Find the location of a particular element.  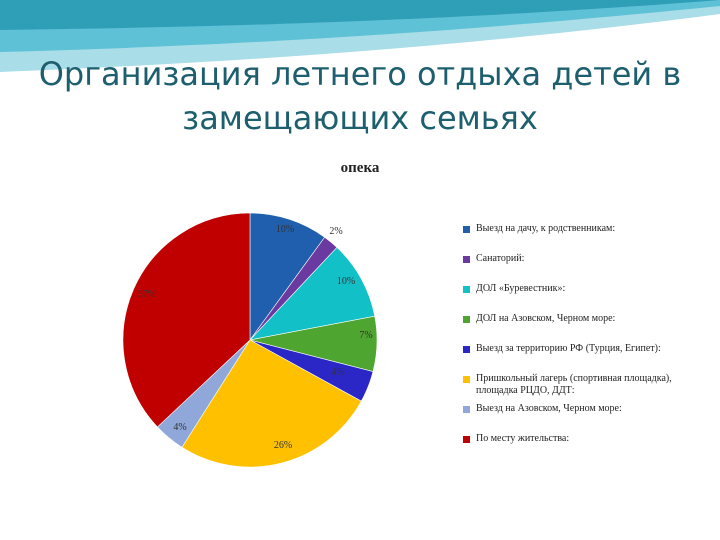

legend-item: Выезд за территорию РФ (Турция, Египет): is located at coordinates (588, 349).